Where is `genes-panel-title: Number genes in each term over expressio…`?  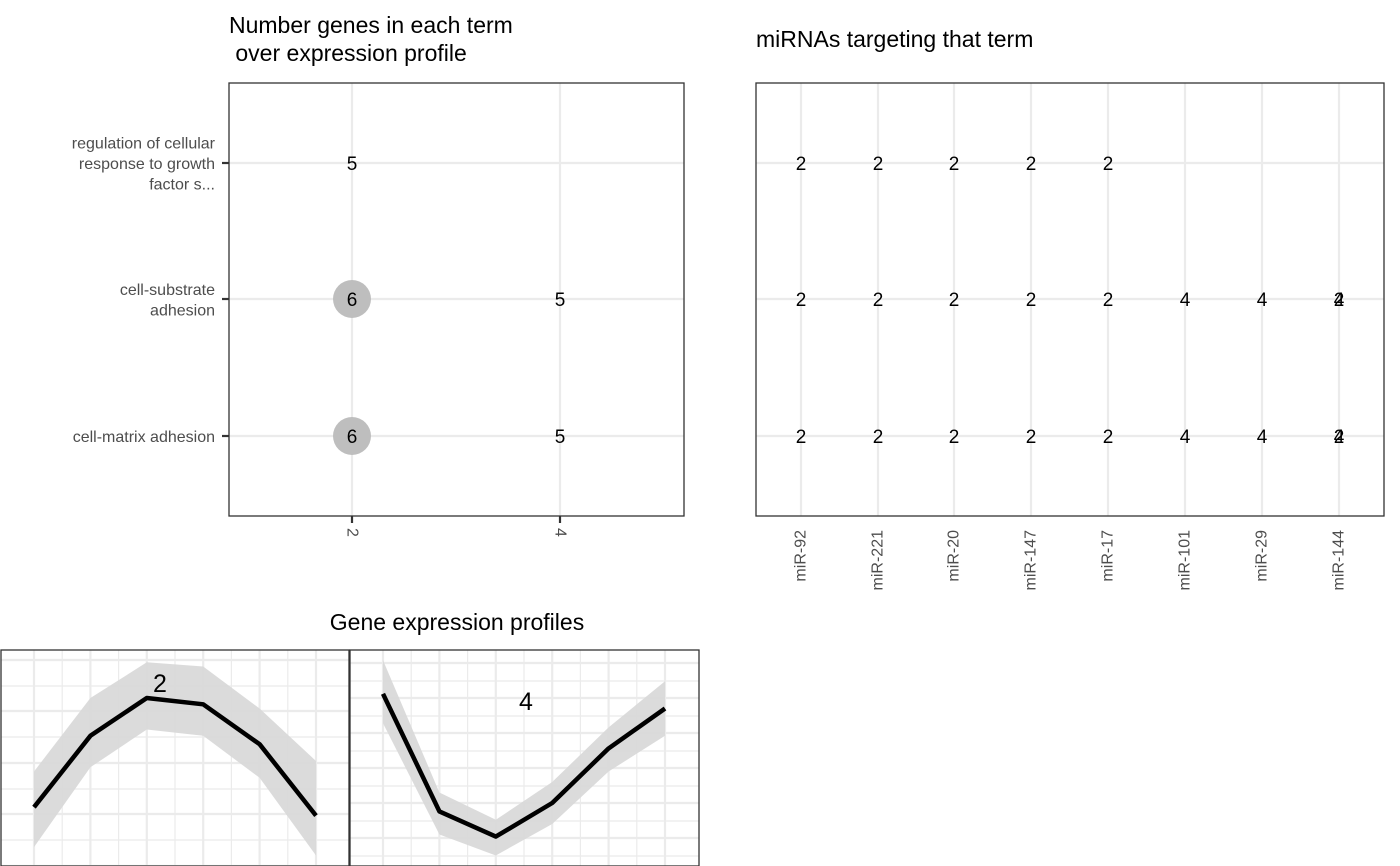
genes-panel-title: Number genes in each term over expressio… is located at coordinates (374, 39).